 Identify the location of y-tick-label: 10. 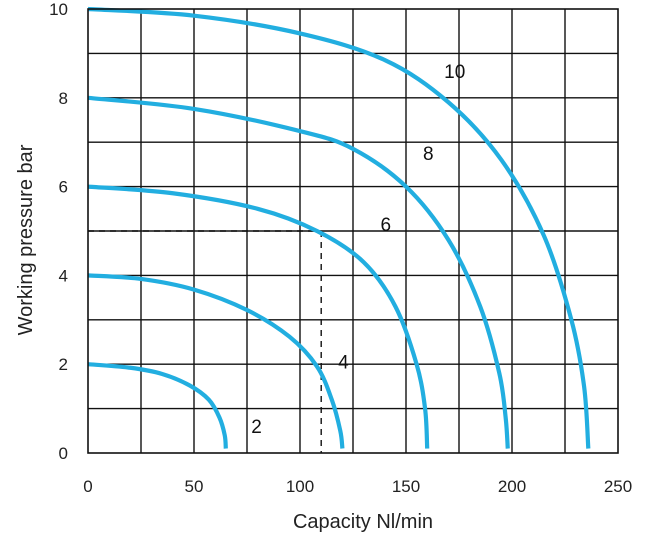
(58, 9).